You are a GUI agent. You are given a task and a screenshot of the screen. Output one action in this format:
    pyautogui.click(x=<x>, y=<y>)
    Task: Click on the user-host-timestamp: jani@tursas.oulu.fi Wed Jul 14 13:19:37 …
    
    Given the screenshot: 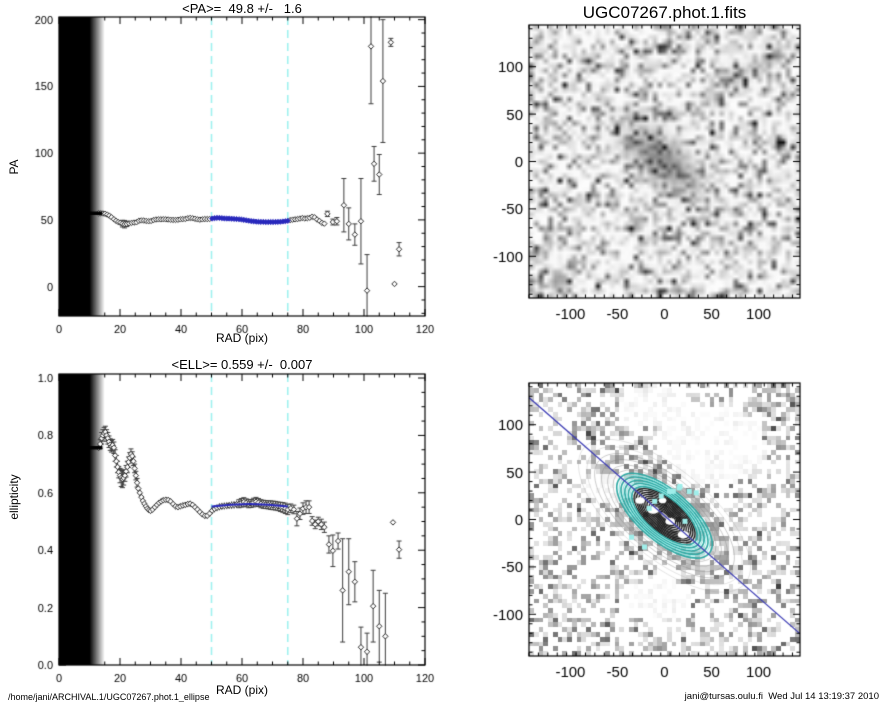 What is the action you would take?
    pyautogui.click(x=781, y=696)
    